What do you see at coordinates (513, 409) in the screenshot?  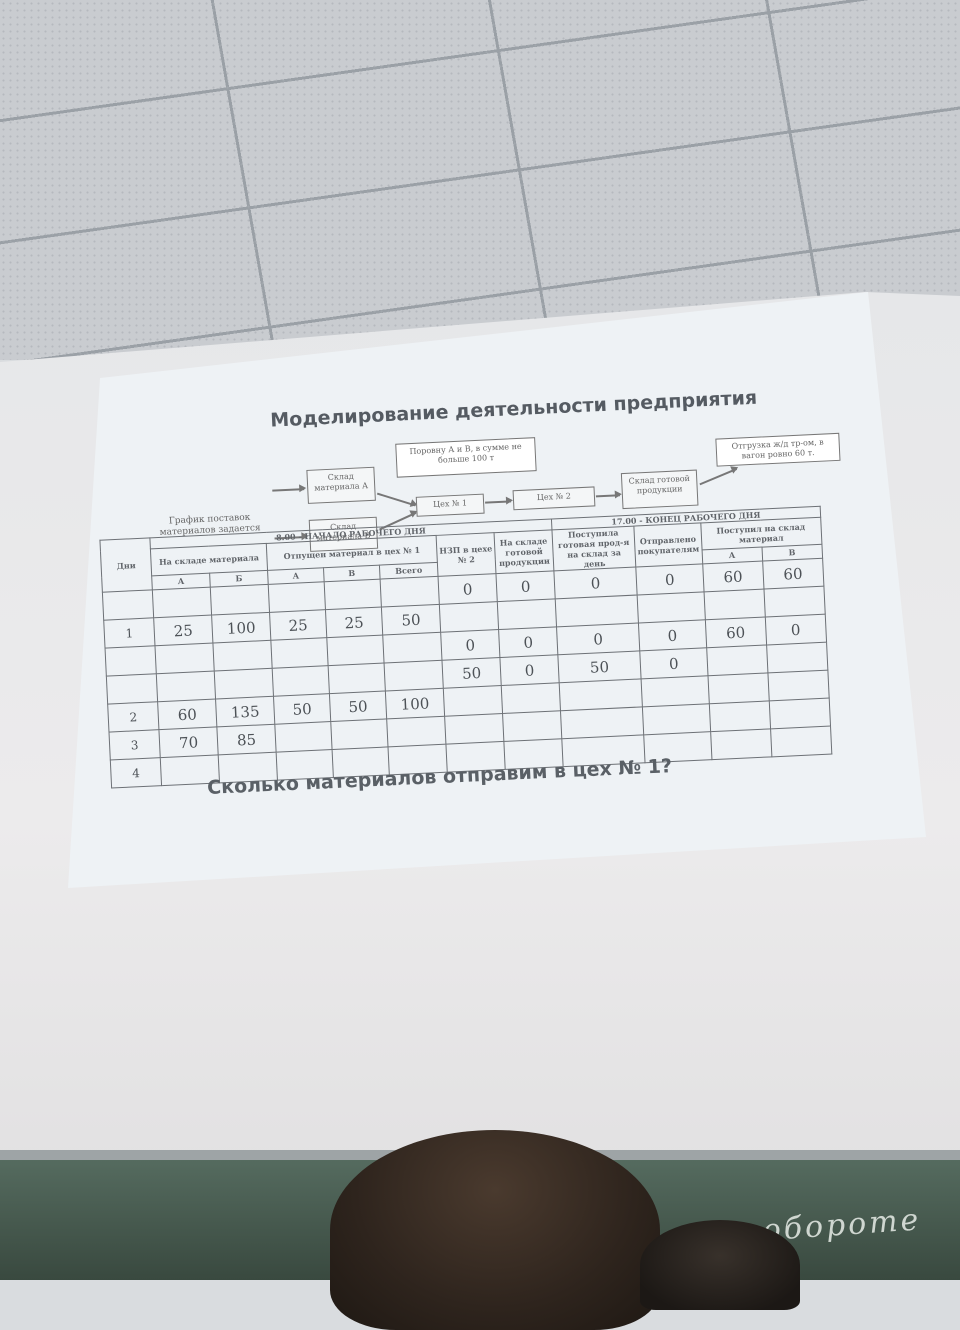 I see `slide-title: Моделирование деятельности предприятия` at bounding box center [513, 409].